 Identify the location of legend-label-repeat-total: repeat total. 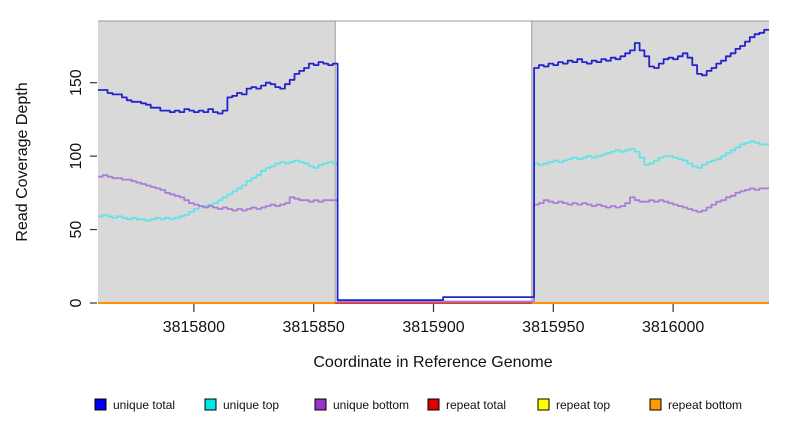
(476, 405).